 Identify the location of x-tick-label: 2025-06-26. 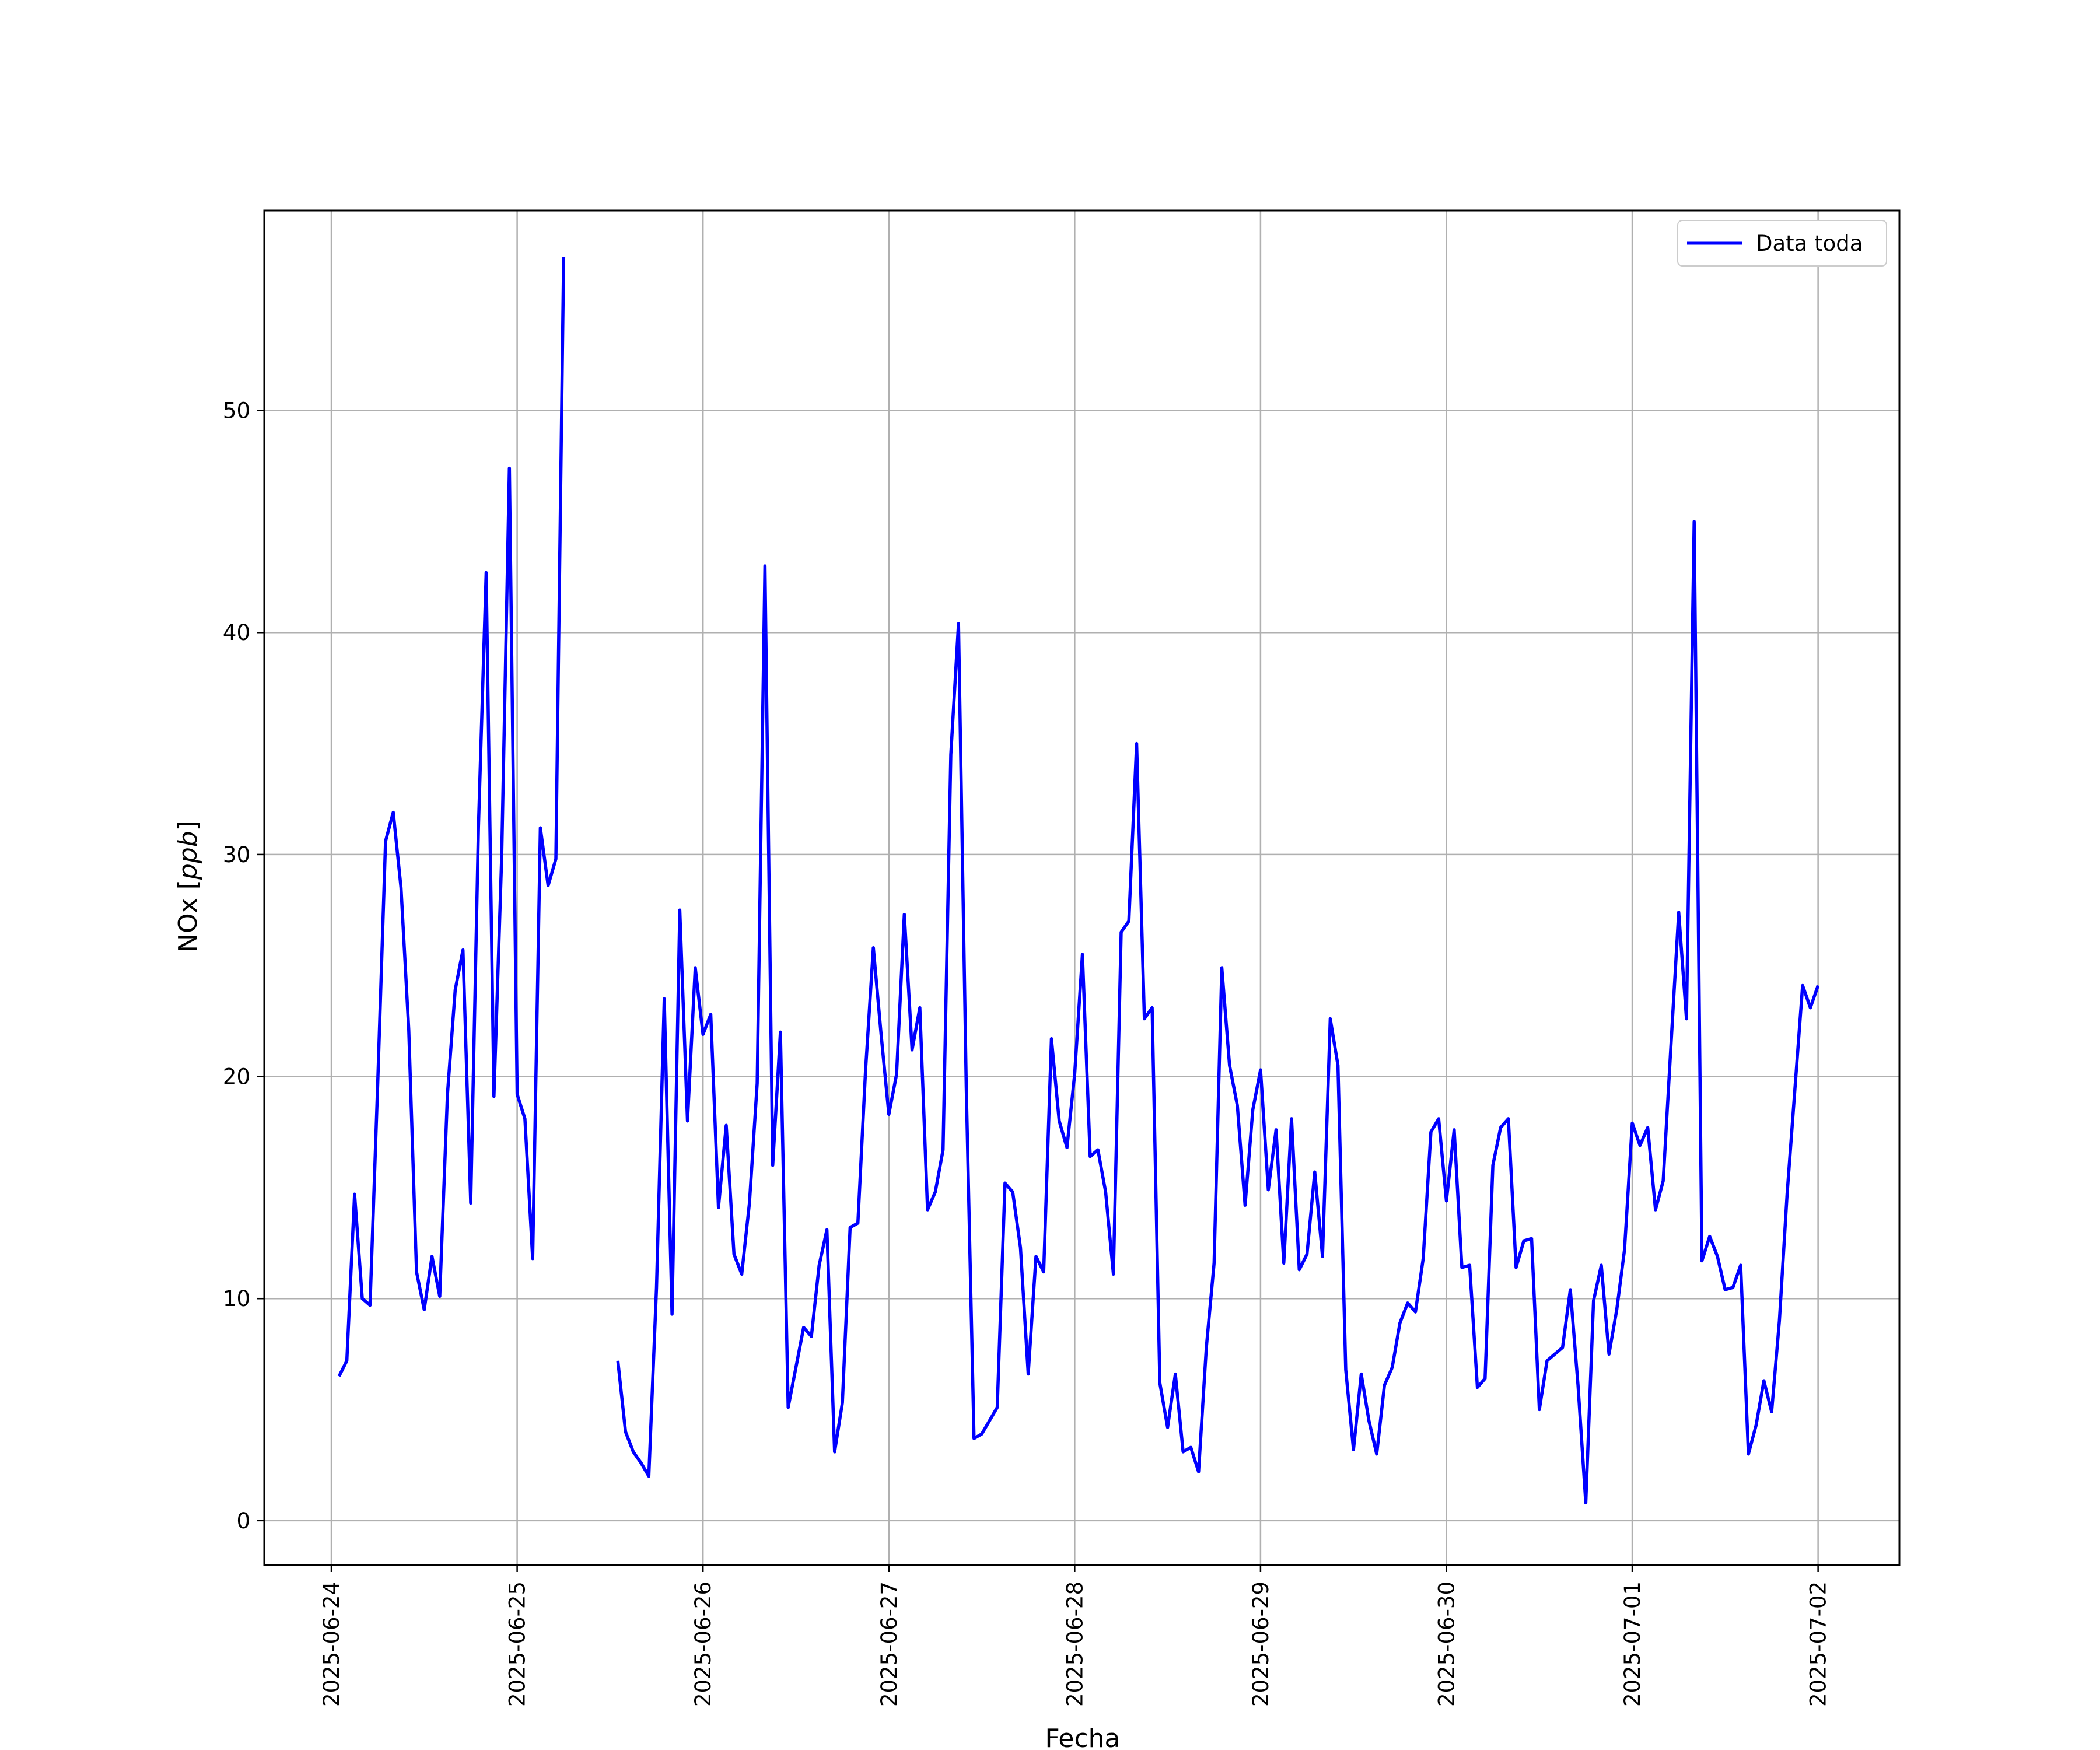
(703, 1644).